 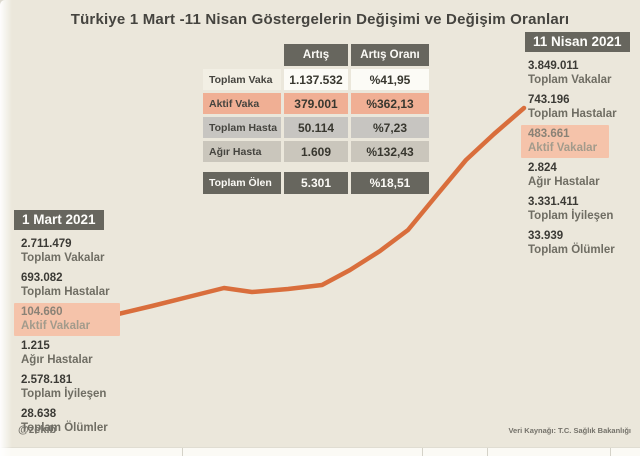 What do you see at coordinates (570, 73) in the screenshot?
I see `stat-item: 3.849.011 Toplam Vakalar` at bounding box center [570, 73].